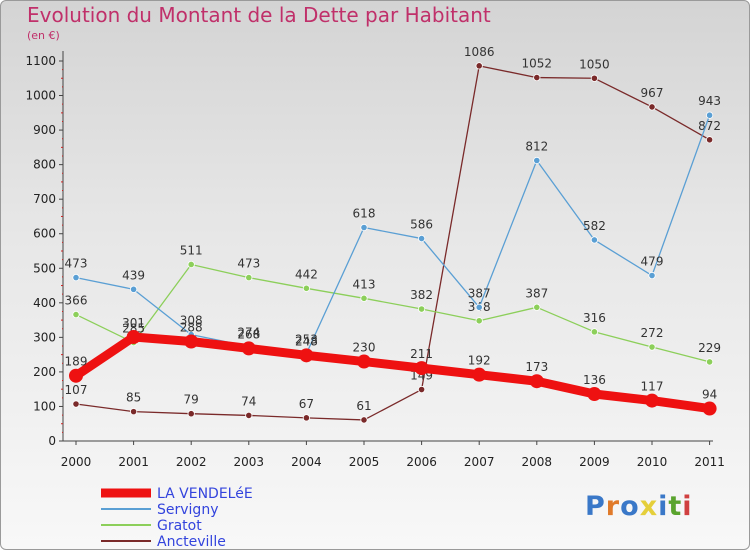 The height and width of the screenshot is (550, 750). I want to click on x-tick-label: 2008, so click(537, 462).